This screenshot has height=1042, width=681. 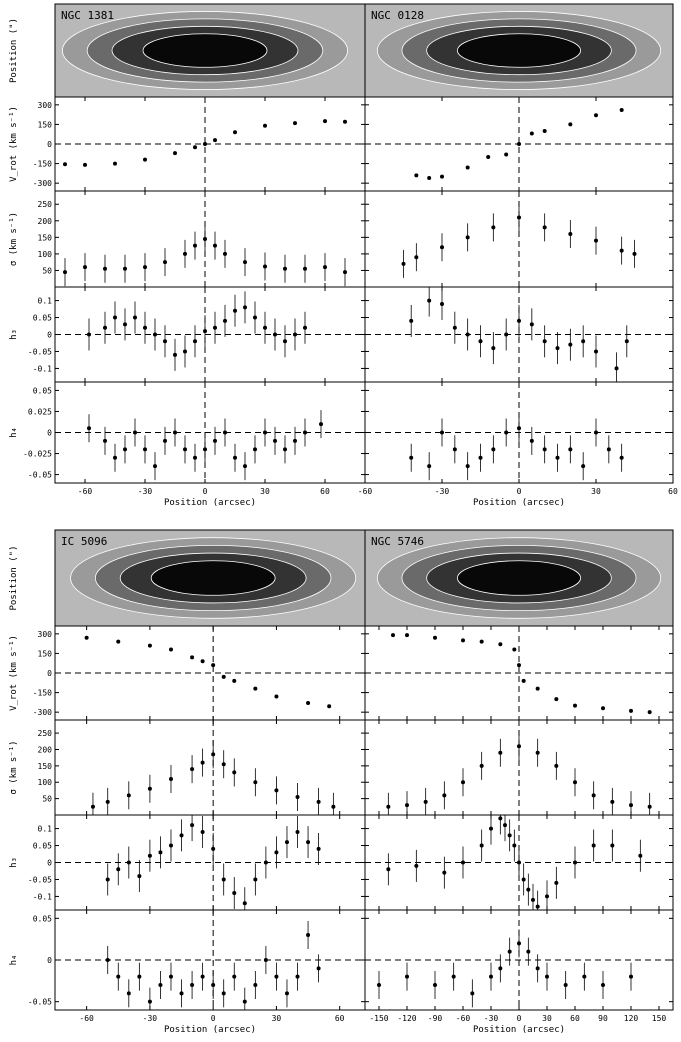 What do you see at coordinates (187, 972) in the screenshot?
I see `panel-h4: 0.05 0 -0.05 h₄ -60 -30 0 30 60 Position (arcsec)` at bounding box center [187, 972].